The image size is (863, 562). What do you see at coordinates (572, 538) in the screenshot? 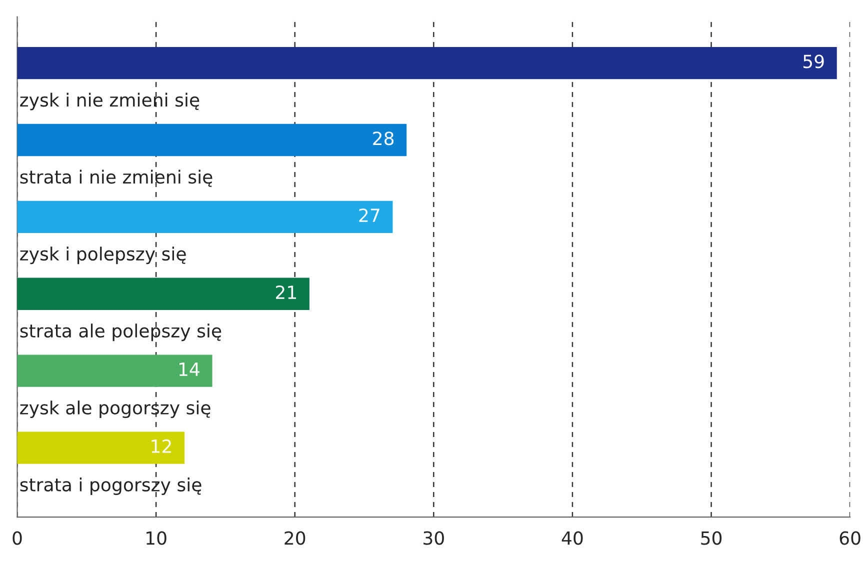
I see `x-tick-label: 40` at bounding box center [572, 538].